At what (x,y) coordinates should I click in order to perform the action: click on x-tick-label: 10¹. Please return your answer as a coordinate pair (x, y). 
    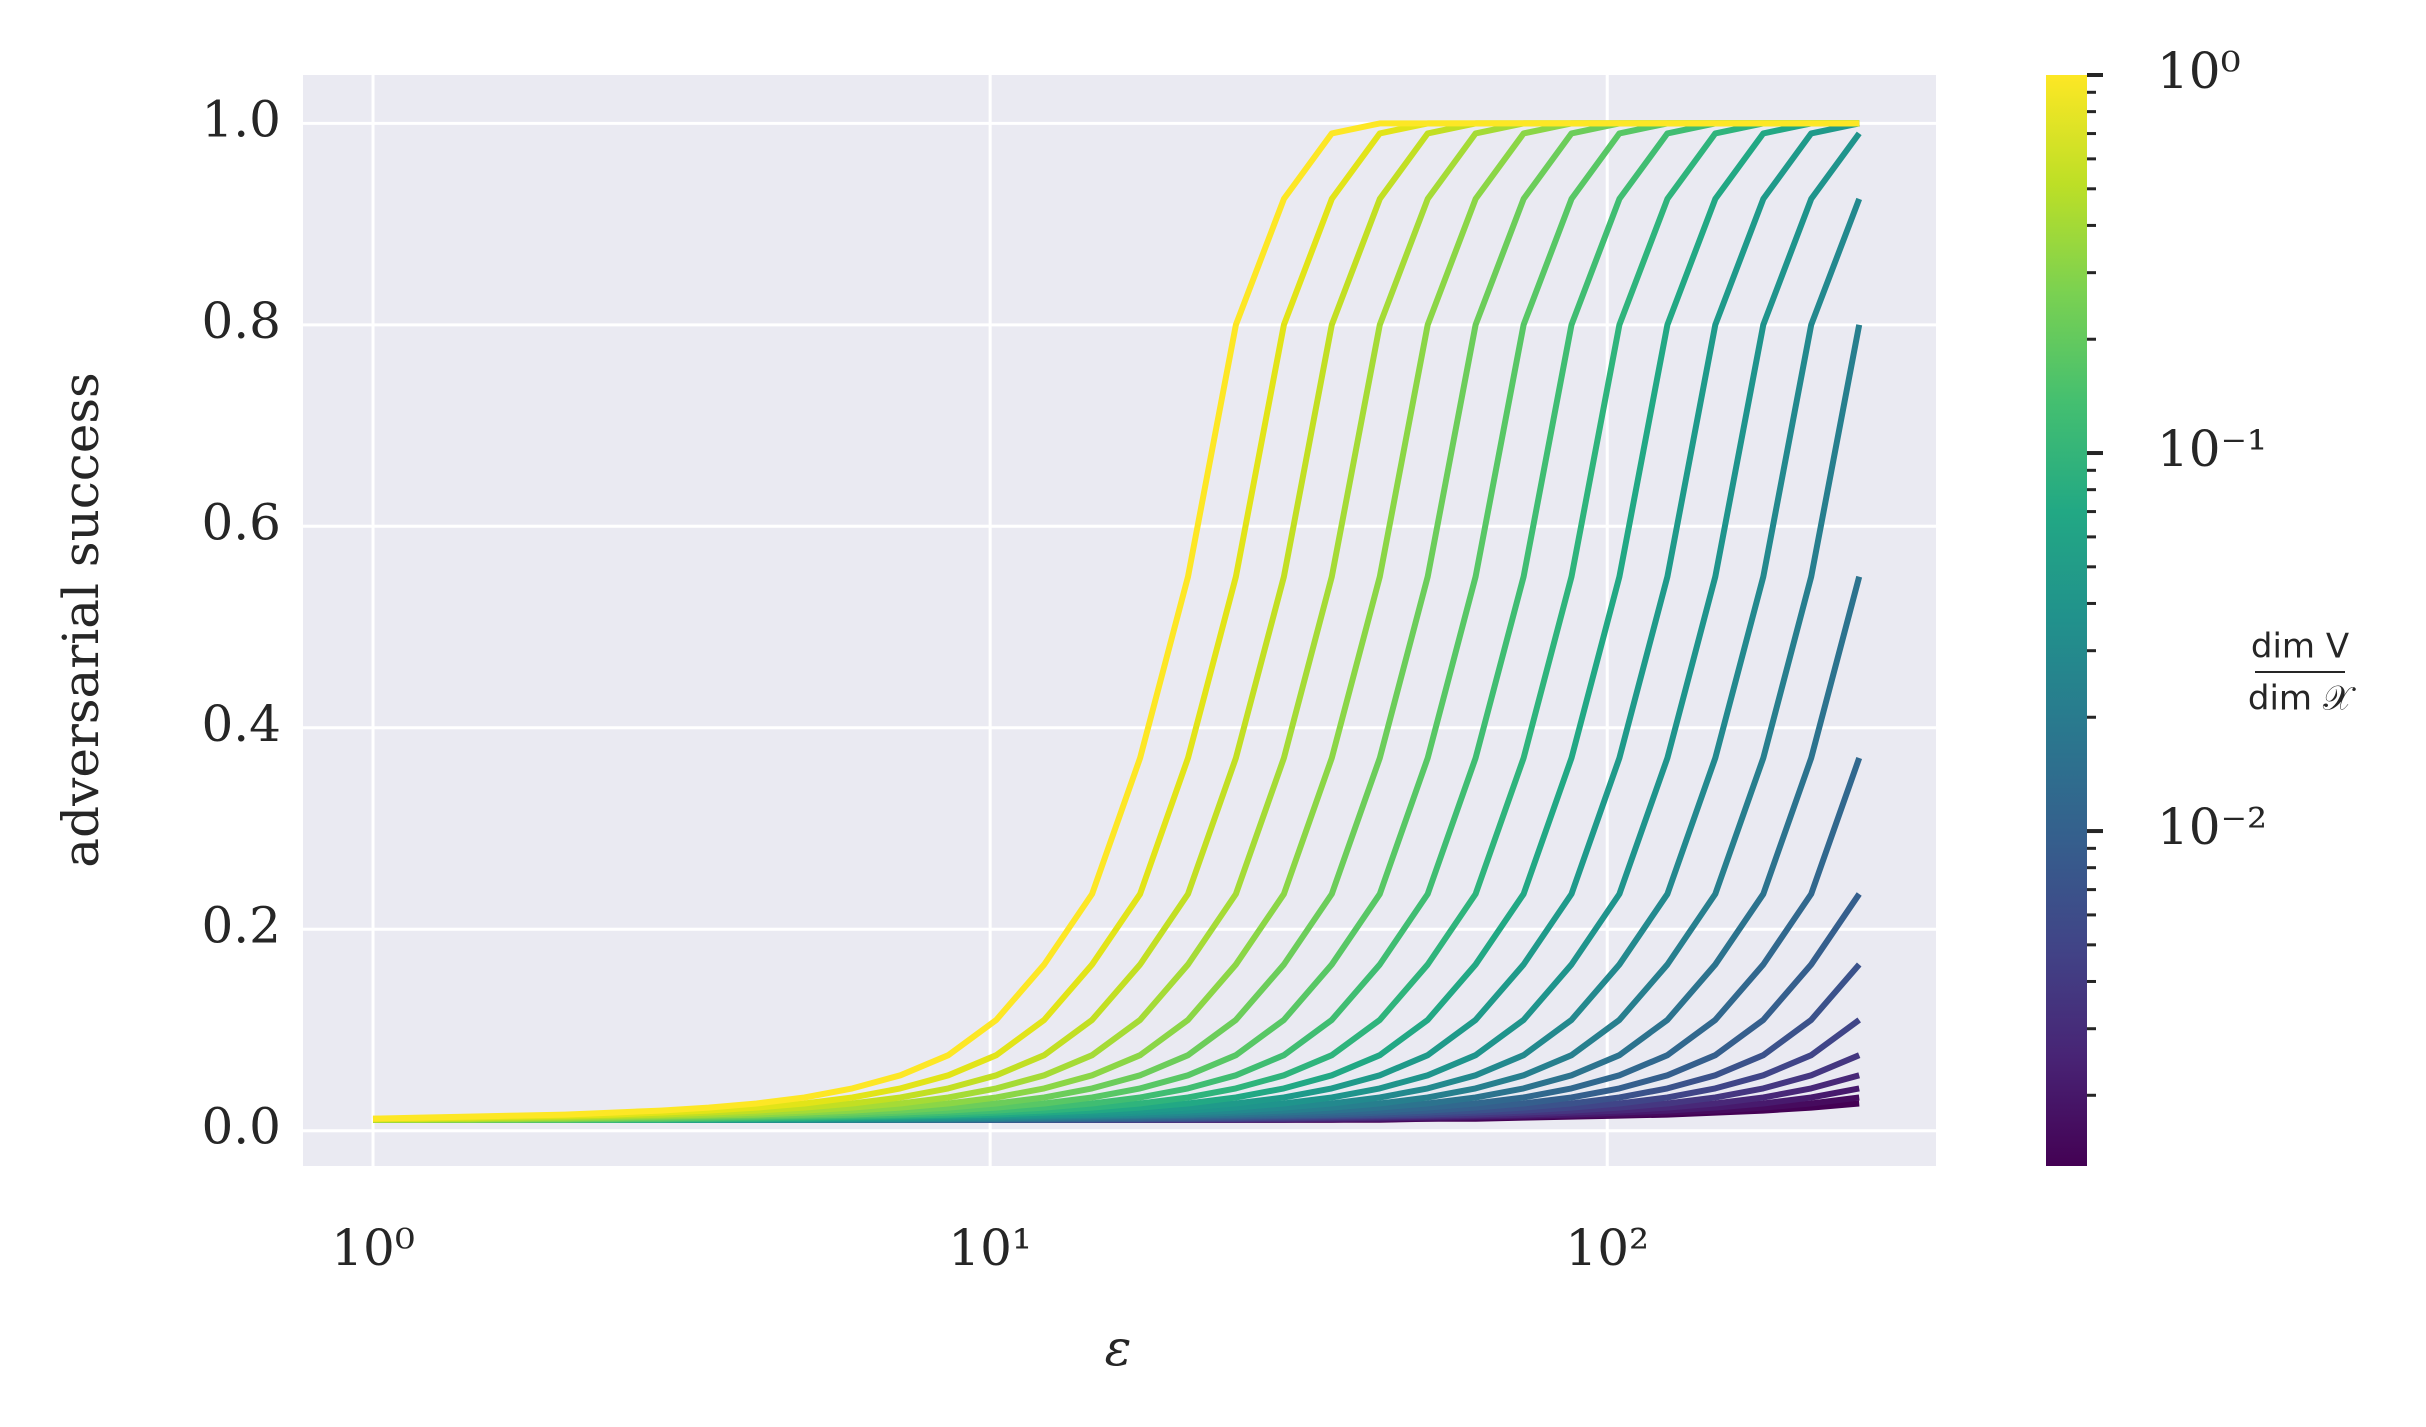
    Looking at the image, I should click on (990, 1248).